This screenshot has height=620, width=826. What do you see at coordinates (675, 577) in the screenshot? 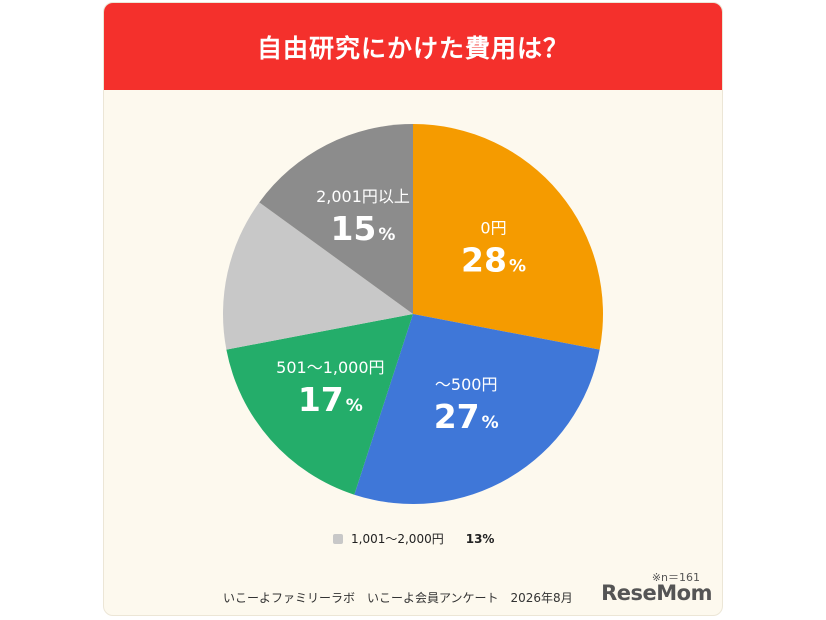
I see `sample-size-note: ※n＝161` at bounding box center [675, 577].